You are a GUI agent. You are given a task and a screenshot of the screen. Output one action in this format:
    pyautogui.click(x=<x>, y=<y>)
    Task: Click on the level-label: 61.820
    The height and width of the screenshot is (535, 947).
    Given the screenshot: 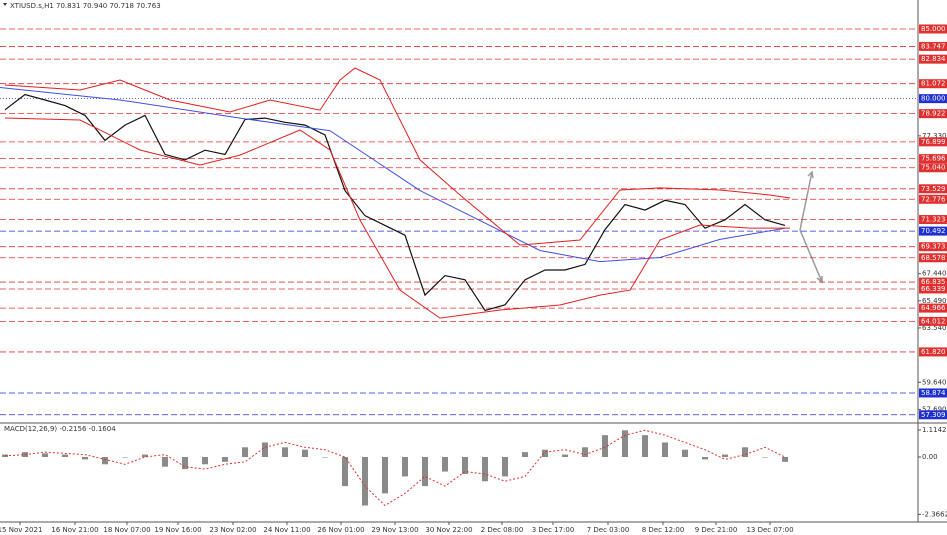 What is the action you would take?
    pyautogui.click(x=933, y=352)
    